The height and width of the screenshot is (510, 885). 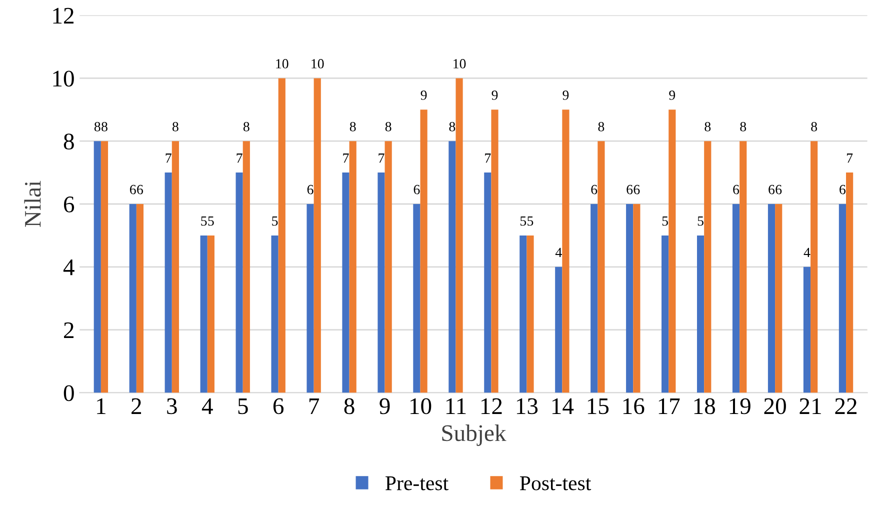 What do you see at coordinates (669, 406) in the screenshot?
I see `x-tick-label: 17` at bounding box center [669, 406].